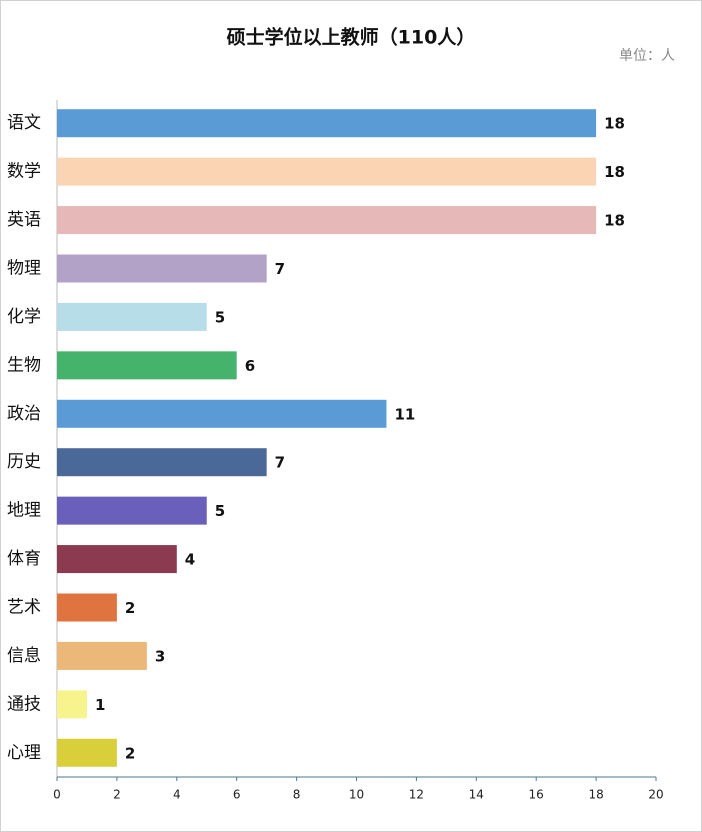 The width and height of the screenshot is (702, 832). Describe the element at coordinates (100, 705) in the screenshot. I see `data-label: 1` at that location.